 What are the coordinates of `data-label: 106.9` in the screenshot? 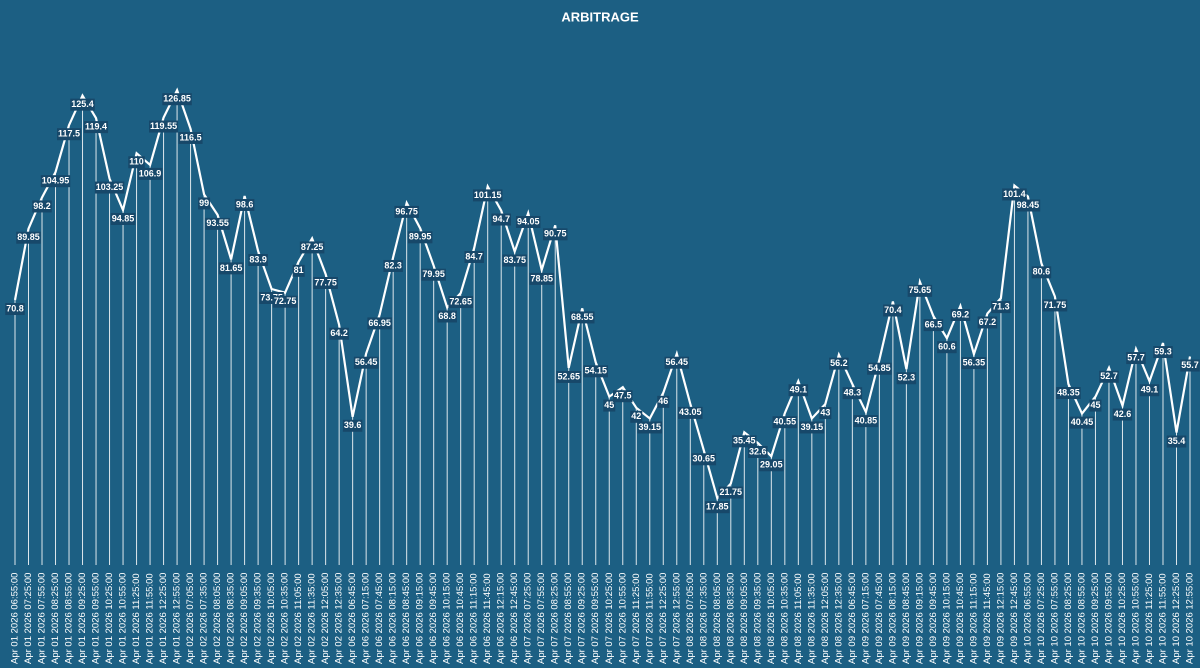 It's located at (150, 173).